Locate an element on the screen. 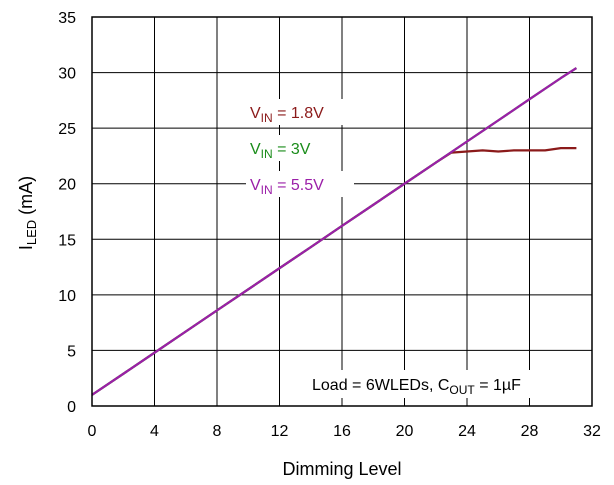  x-tick-label-7: 28 is located at coordinates (530, 431).